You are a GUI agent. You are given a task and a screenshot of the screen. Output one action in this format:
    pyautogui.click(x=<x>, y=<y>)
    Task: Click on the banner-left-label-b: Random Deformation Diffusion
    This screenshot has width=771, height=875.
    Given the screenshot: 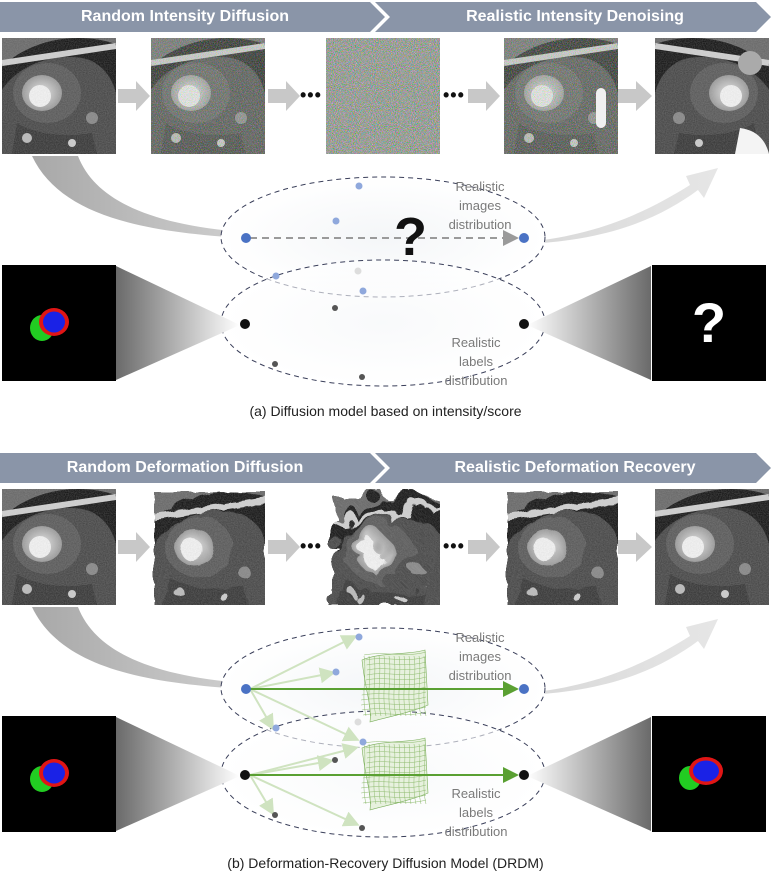 What is the action you would take?
    pyautogui.click(x=185, y=467)
    